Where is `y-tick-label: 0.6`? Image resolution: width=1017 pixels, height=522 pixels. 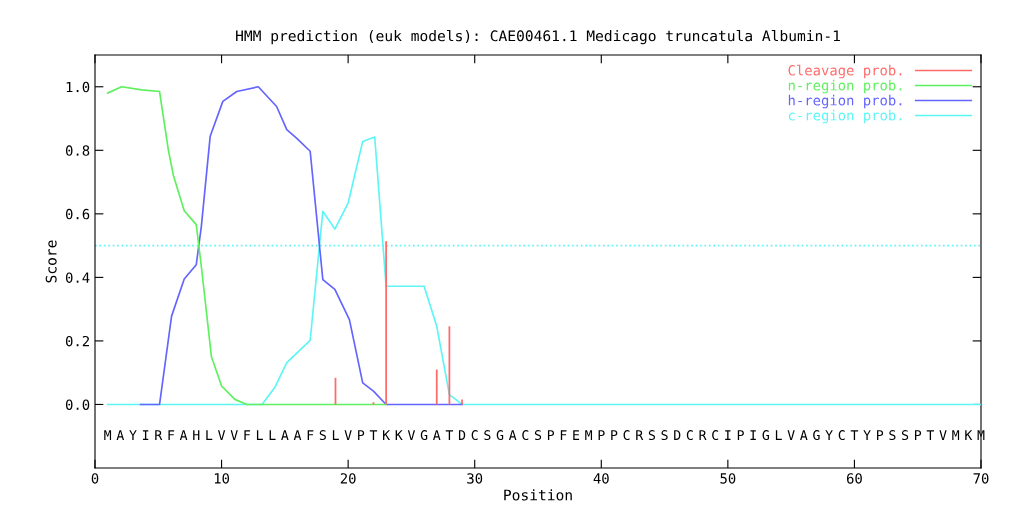 y-tick-label: 0.6 is located at coordinates (77, 214).